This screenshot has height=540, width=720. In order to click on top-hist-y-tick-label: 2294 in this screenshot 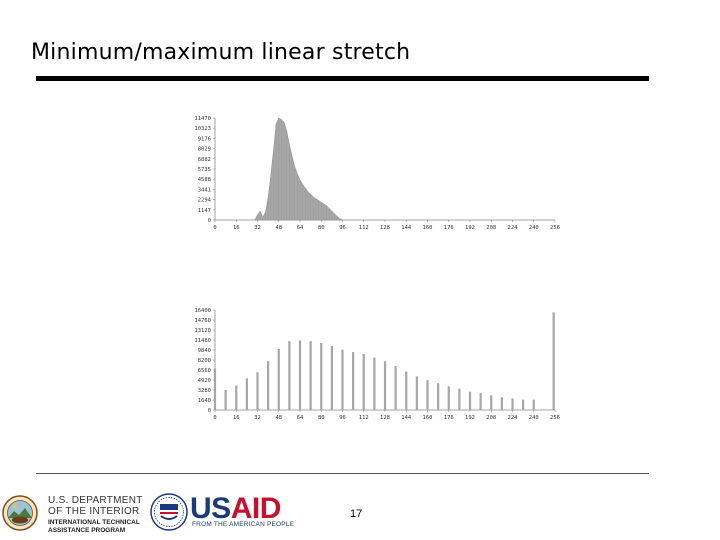, I will do `click(205, 201)`.